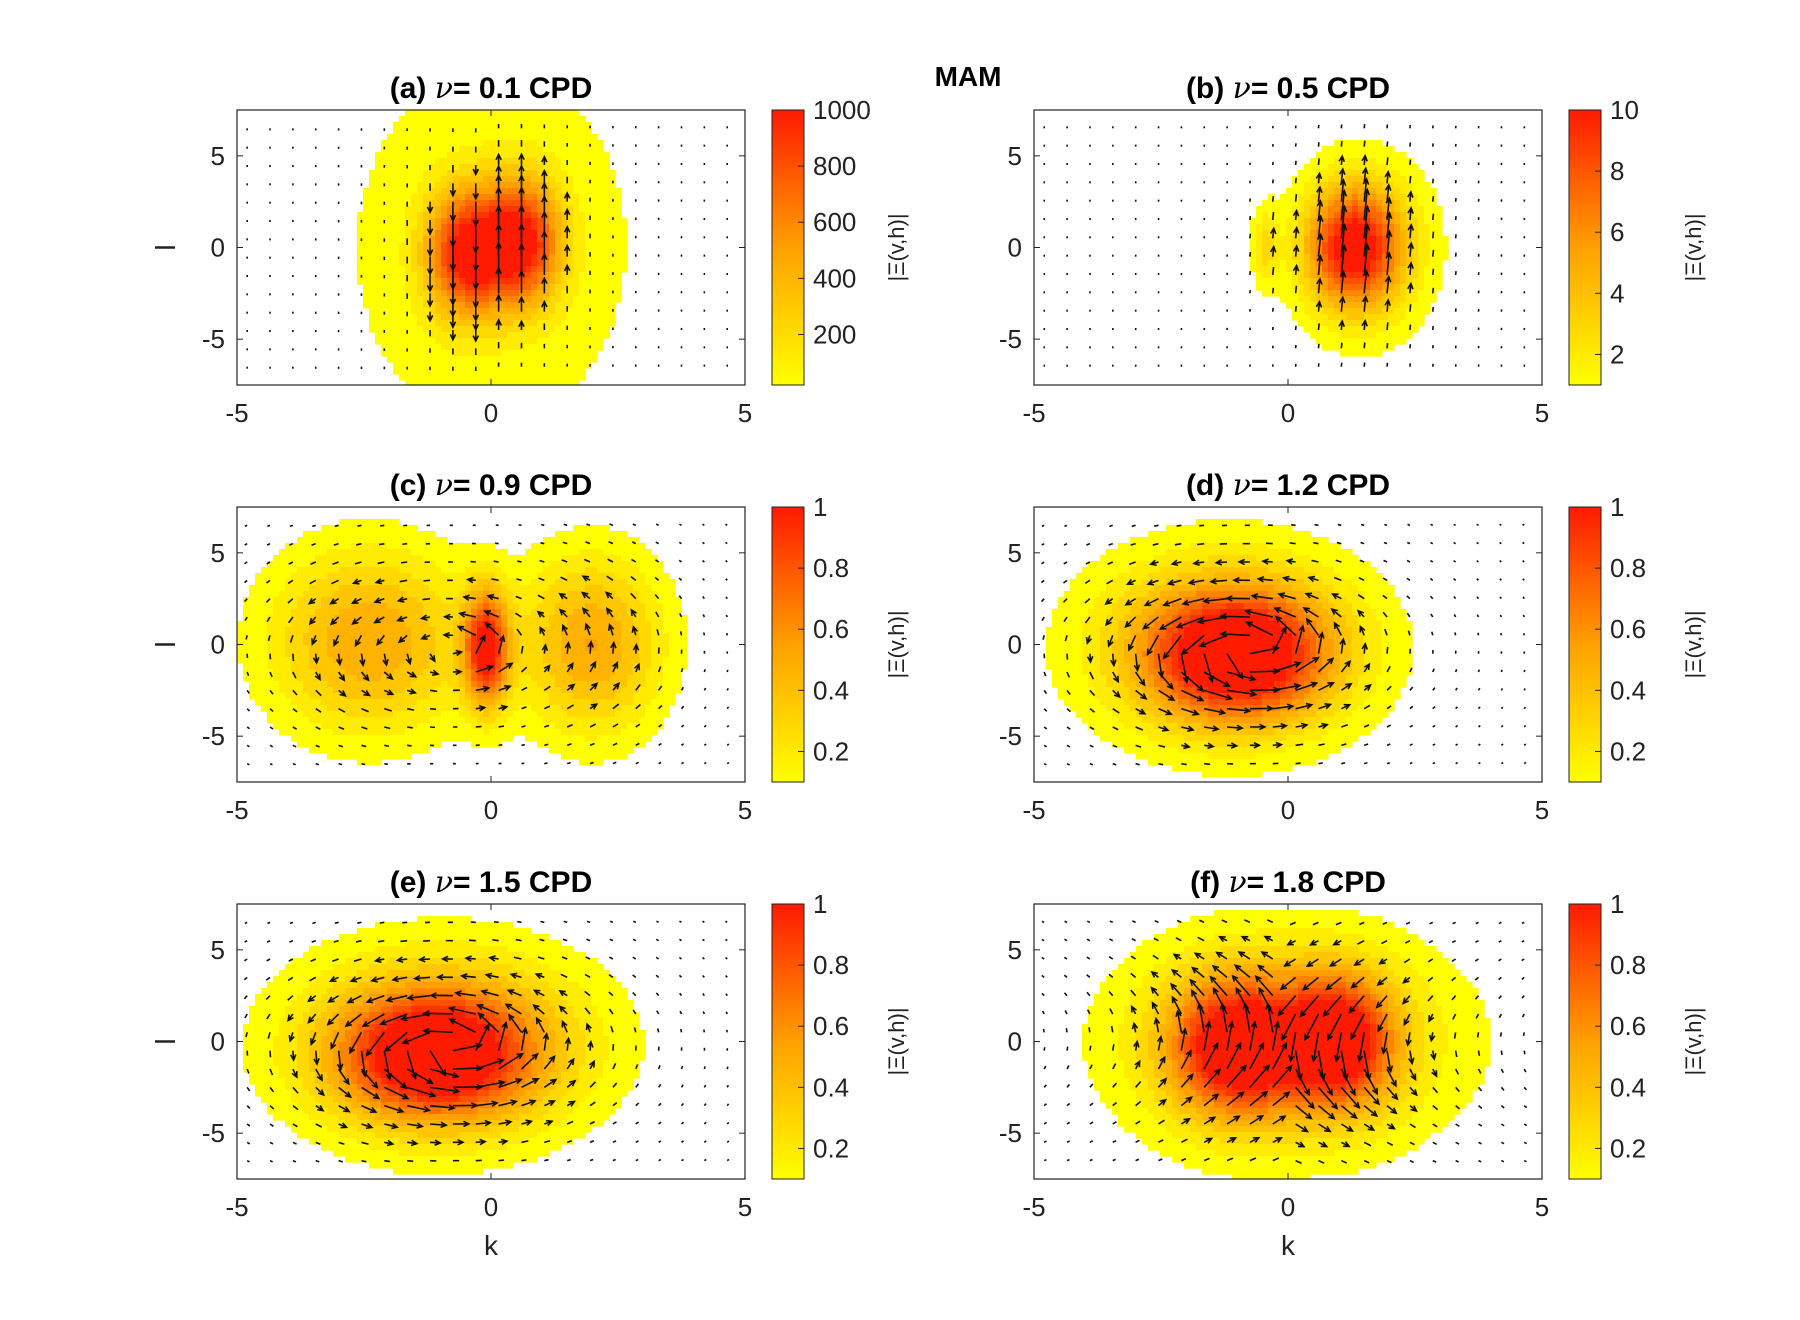 The image size is (1800, 1320). Describe the element at coordinates (1542, 413) in the screenshot. I see `x-tick-label: 5` at that location.